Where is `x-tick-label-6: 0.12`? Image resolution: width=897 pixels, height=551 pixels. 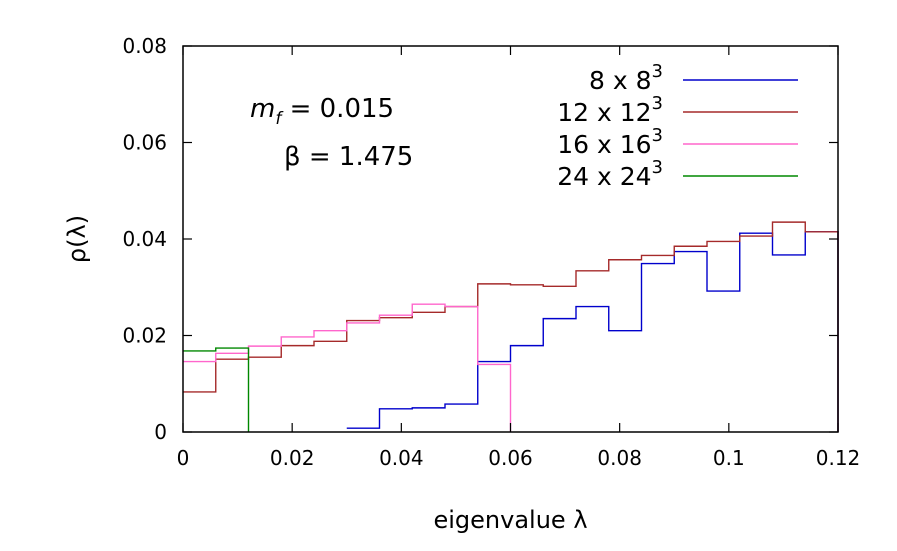 x-tick-label-6: 0.12 is located at coordinates (838, 458).